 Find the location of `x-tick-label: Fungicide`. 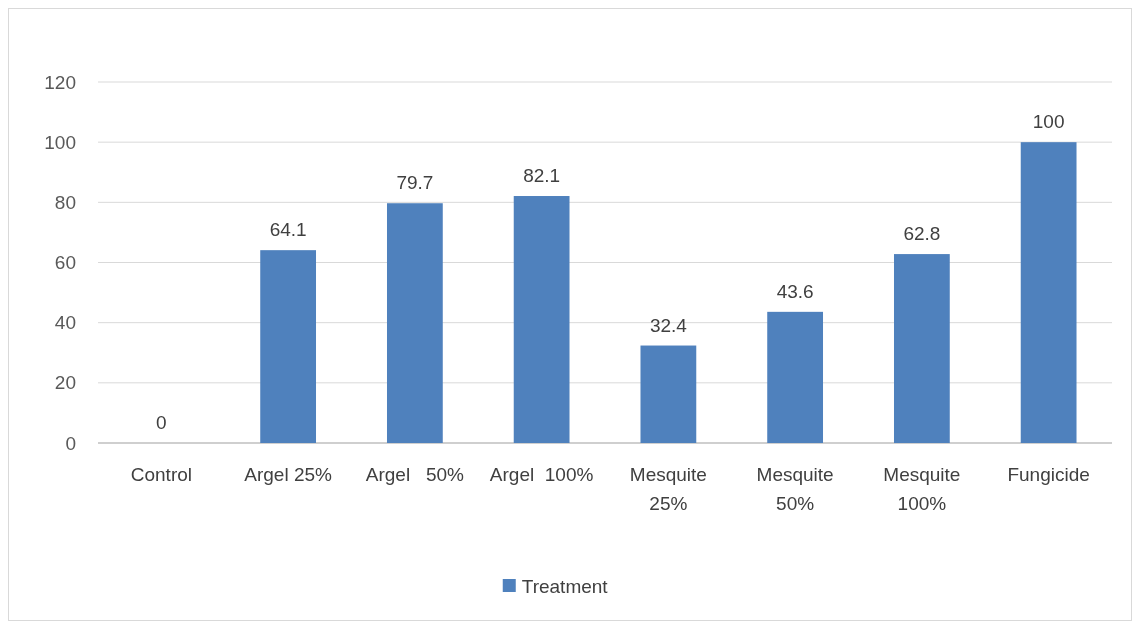

x-tick-label: Fungicide is located at coordinates (1048, 474).